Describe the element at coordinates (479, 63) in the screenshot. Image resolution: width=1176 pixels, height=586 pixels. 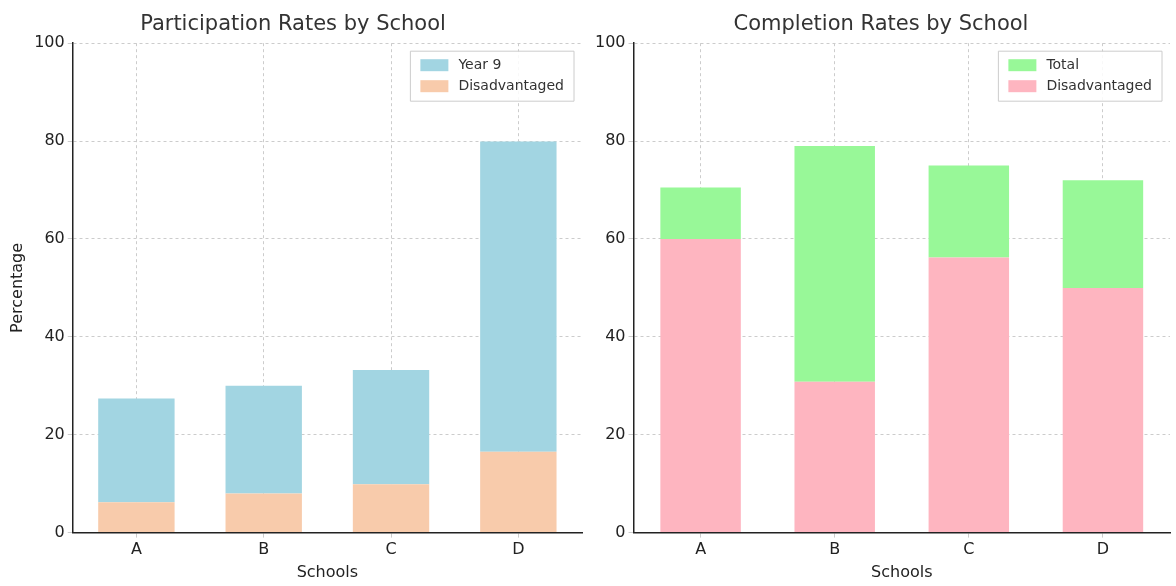
I see `legend-label: Year 9` at that location.